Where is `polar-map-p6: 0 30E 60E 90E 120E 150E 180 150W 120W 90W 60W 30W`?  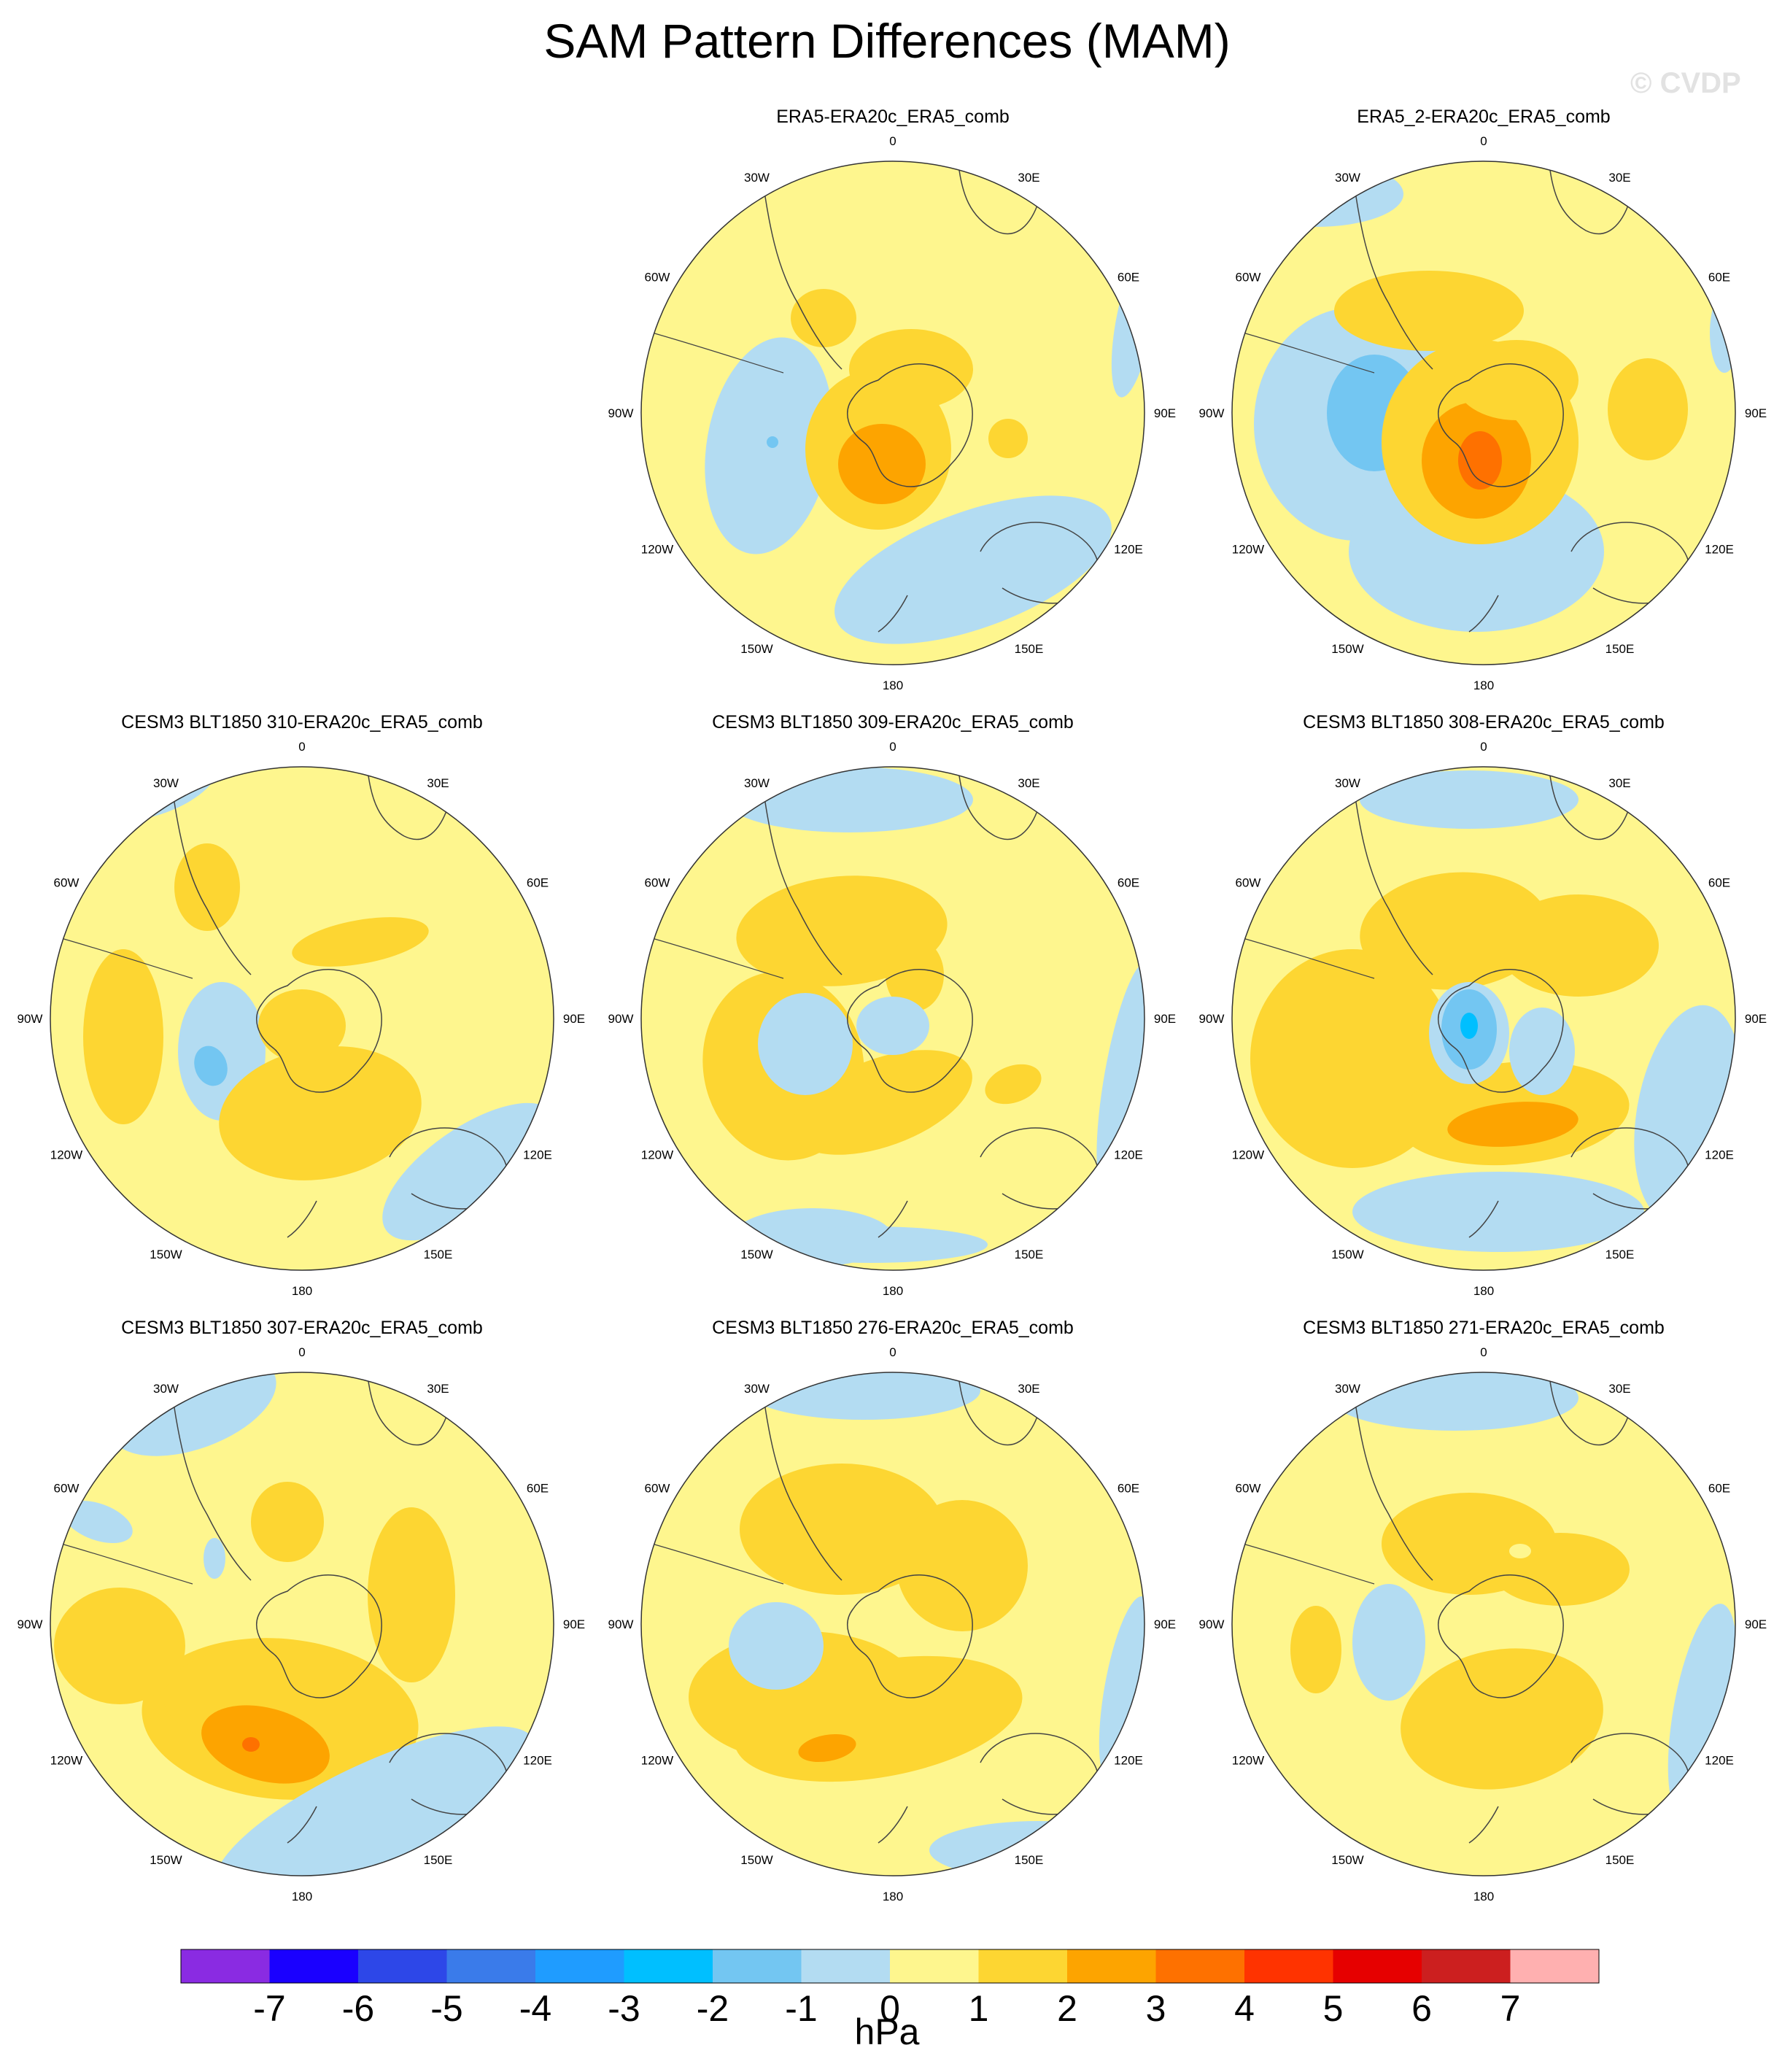 polar-map-p6: 0 30E 60E 90E 120E 150E 180 150W 120W 90W 60W 30W is located at coordinates (302, 1624).